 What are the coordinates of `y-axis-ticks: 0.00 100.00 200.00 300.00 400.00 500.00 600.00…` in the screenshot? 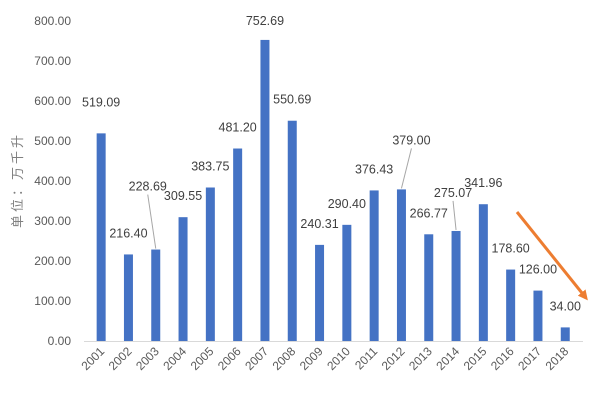 It's located at (52, 181).